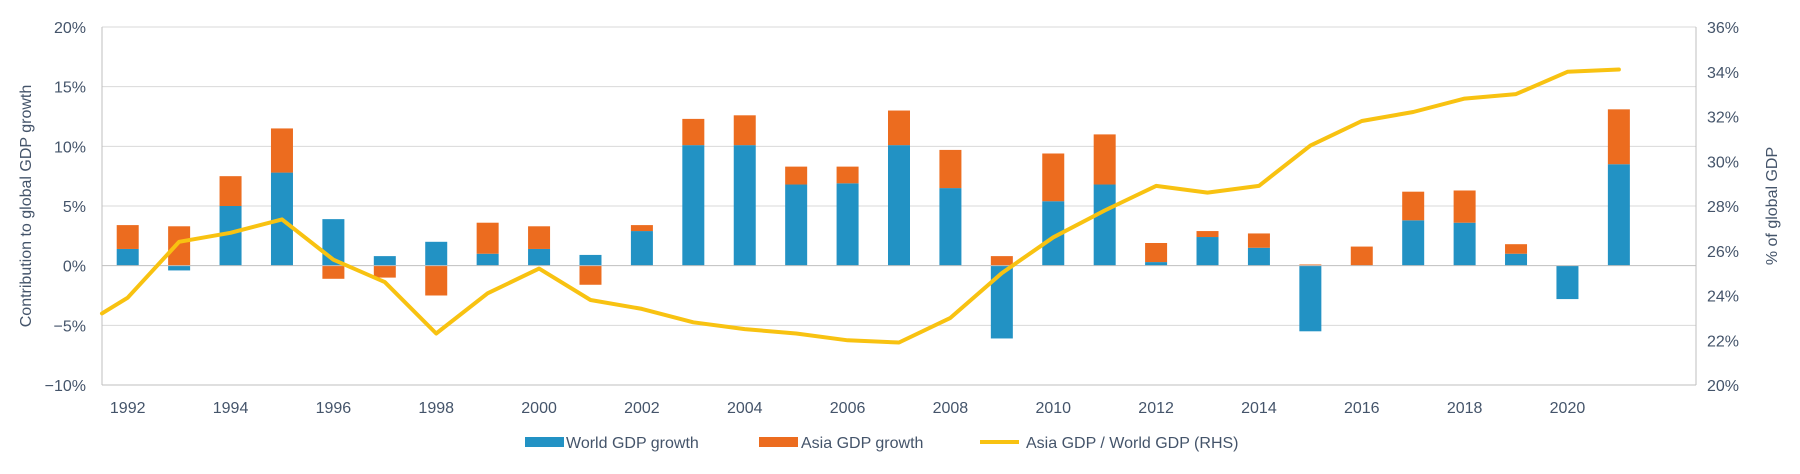 The width and height of the screenshot is (1800, 474). Describe the element at coordinates (539, 237) in the screenshot. I see `bar-asia-2000` at that location.